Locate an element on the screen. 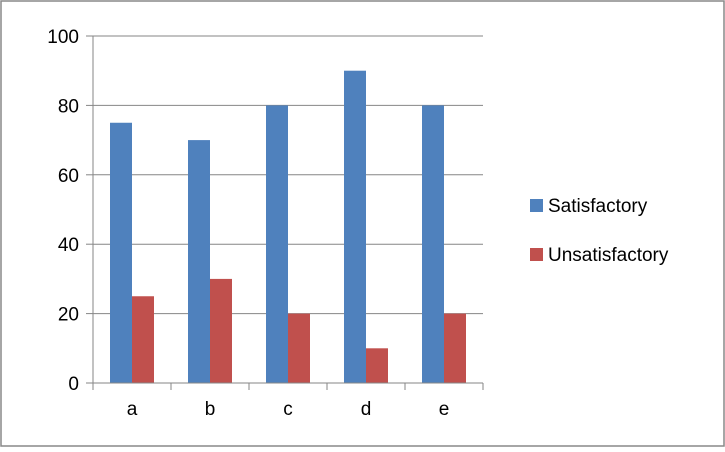  x-tick-label: e is located at coordinates (444, 409).